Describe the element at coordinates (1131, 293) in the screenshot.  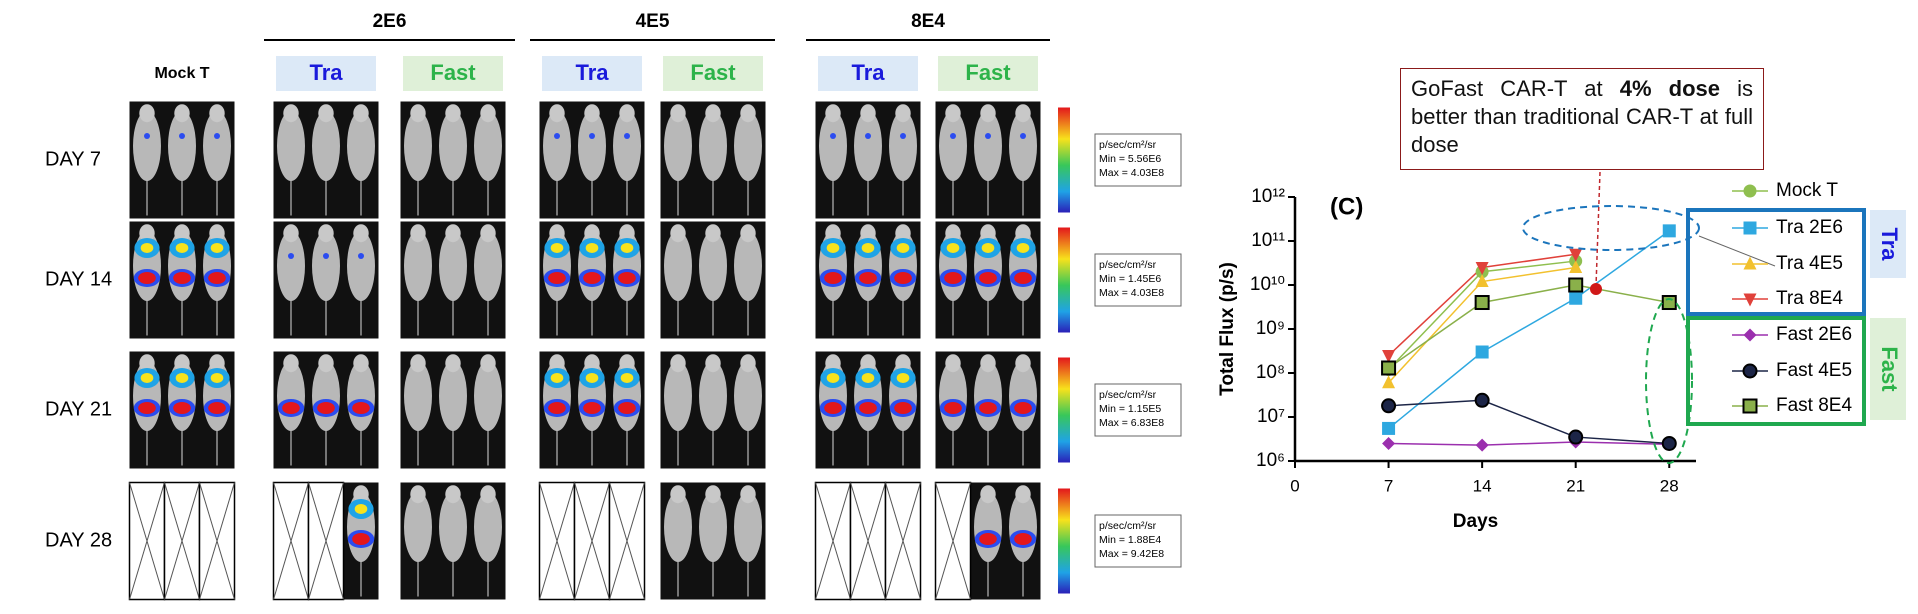
I see `scale-text: Max = 4.03E8` at that location.